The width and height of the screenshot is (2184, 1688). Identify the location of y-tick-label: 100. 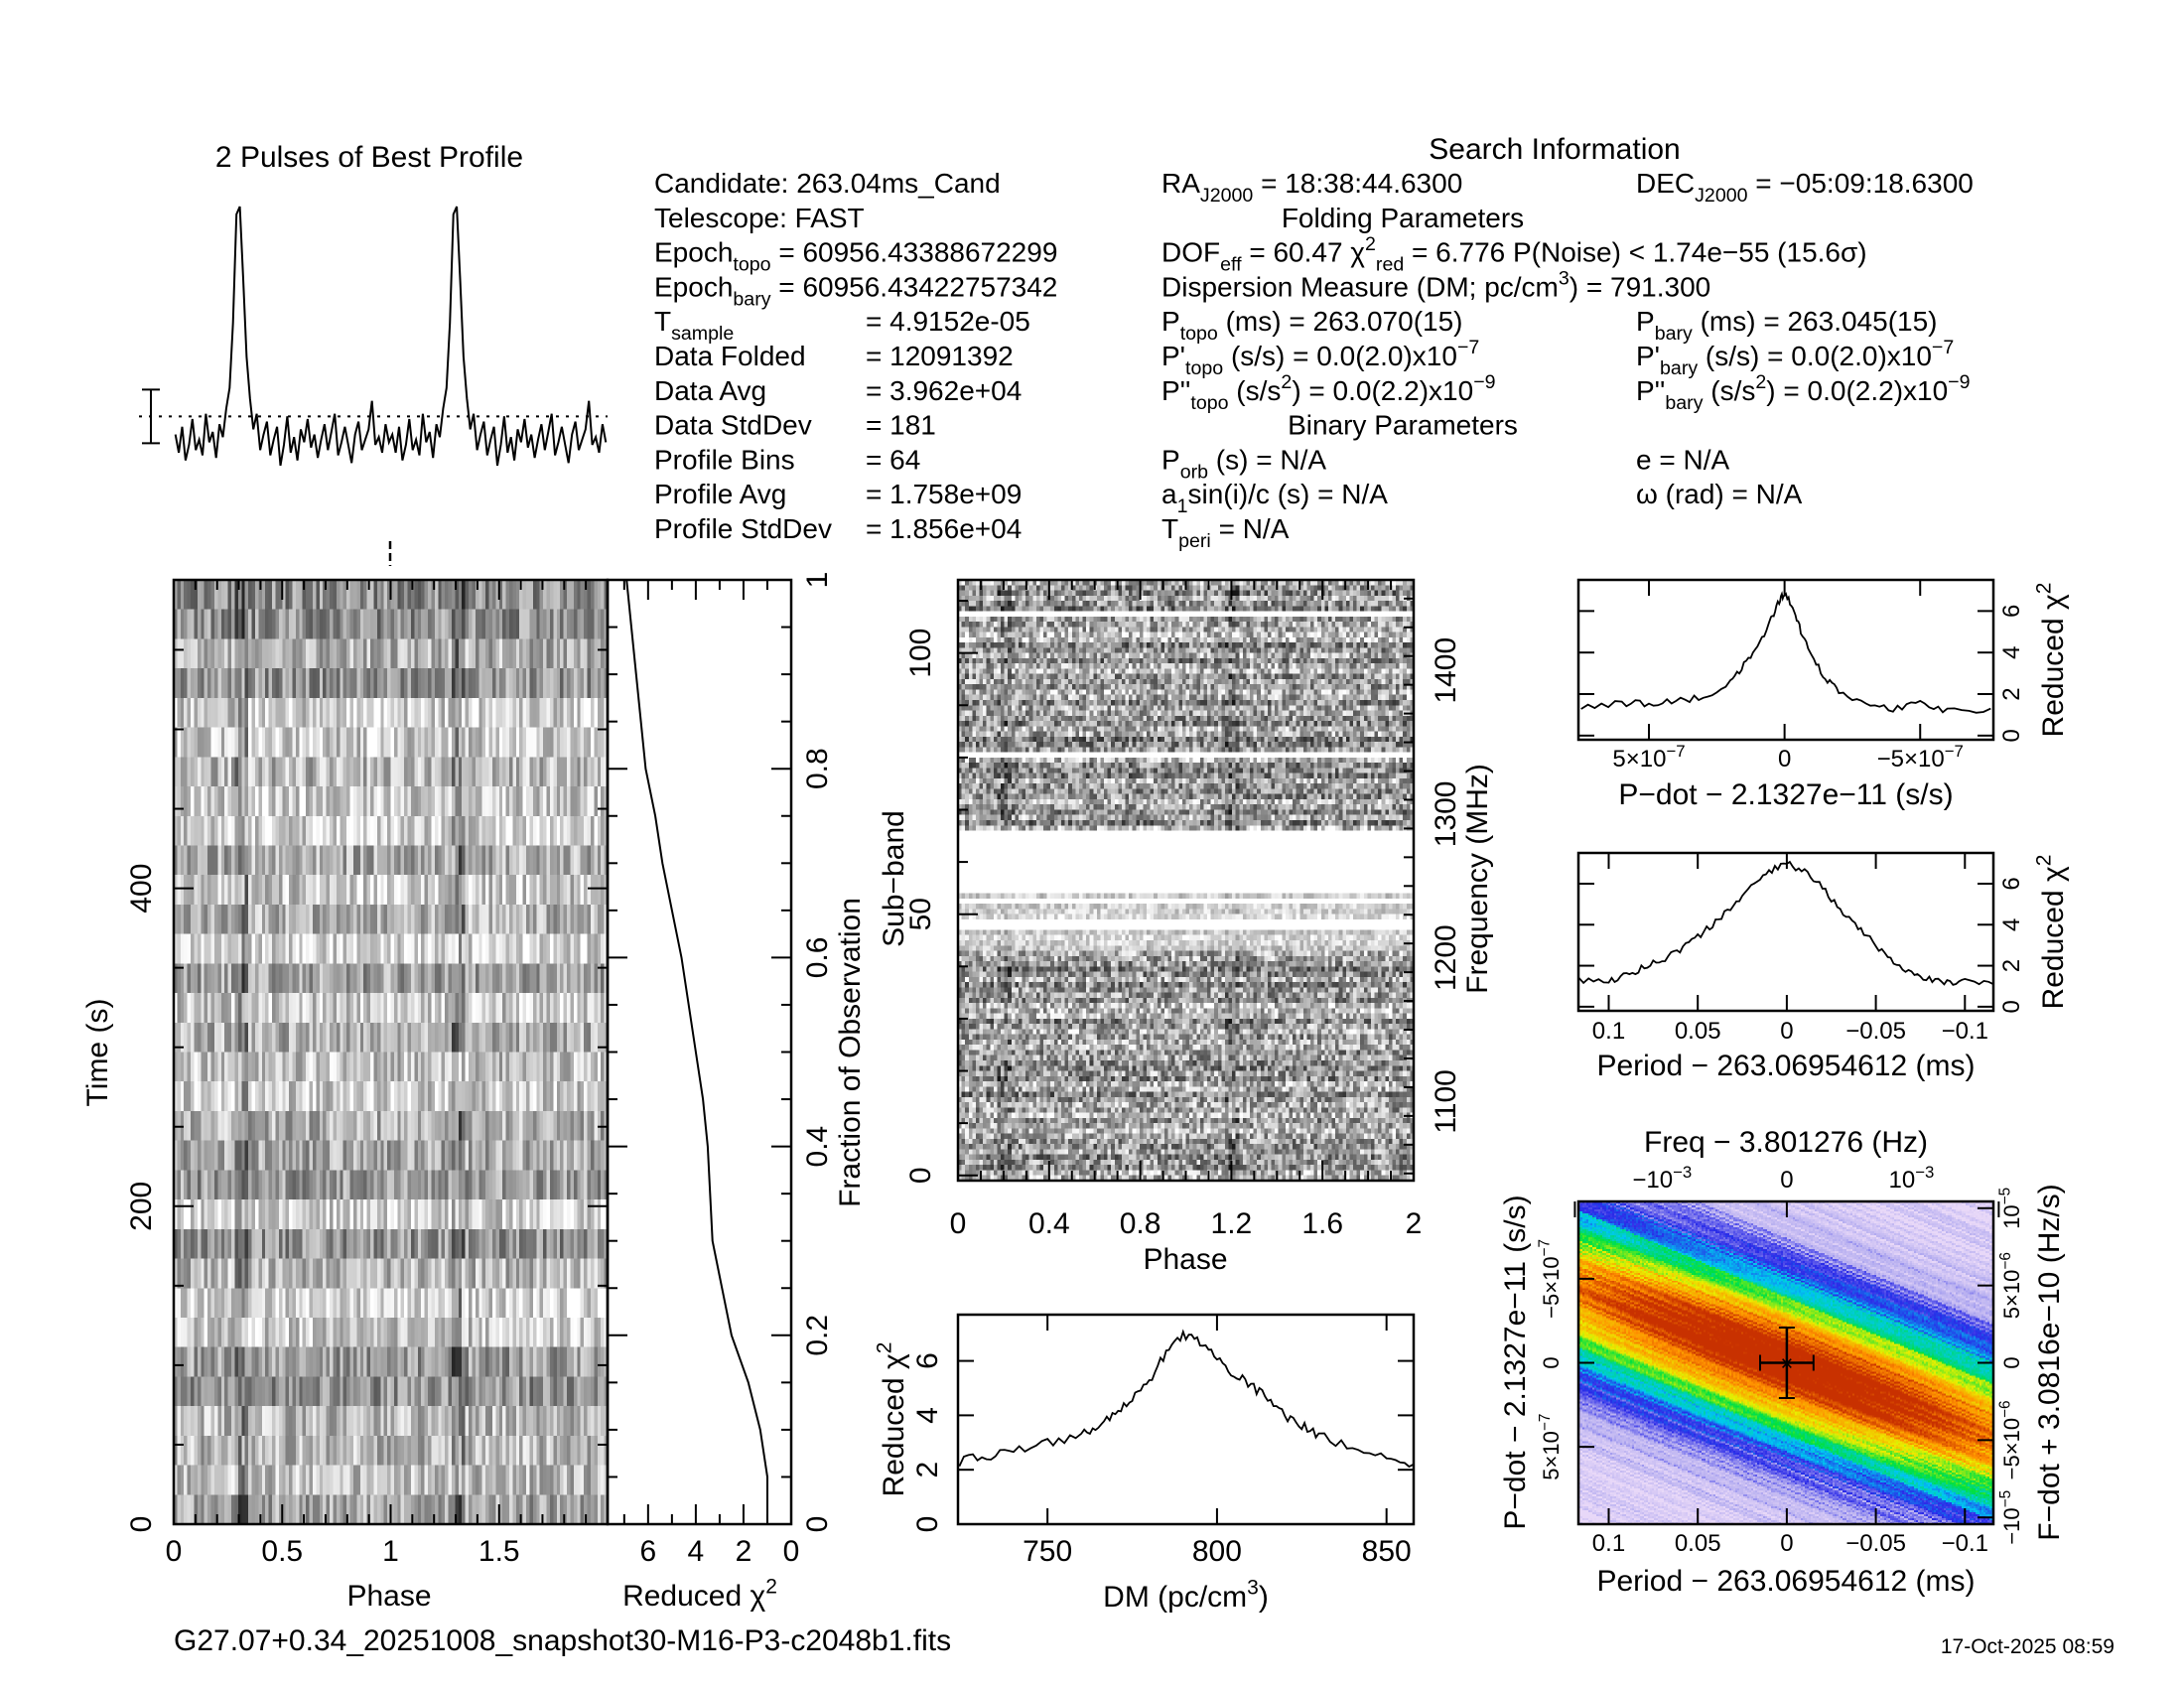
(920, 653).